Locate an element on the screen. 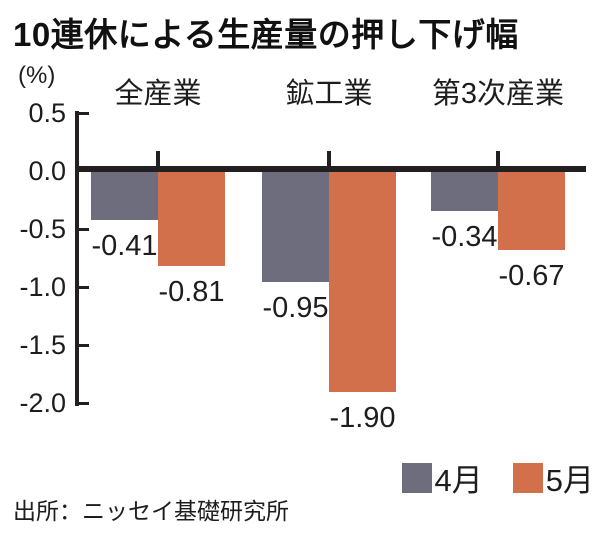  bar-value-label: -0.41 is located at coordinates (124, 245).